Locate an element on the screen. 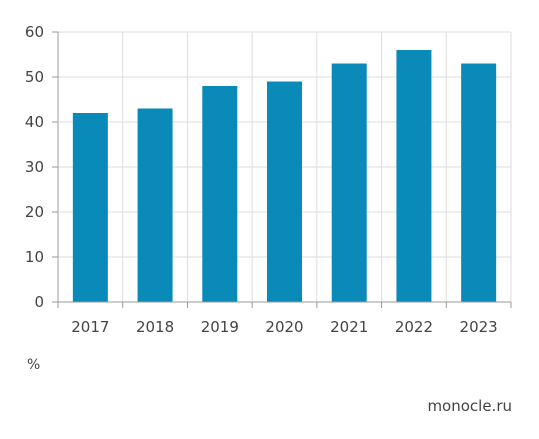  x-tick-label: 2022 is located at coordinates (414, 327).